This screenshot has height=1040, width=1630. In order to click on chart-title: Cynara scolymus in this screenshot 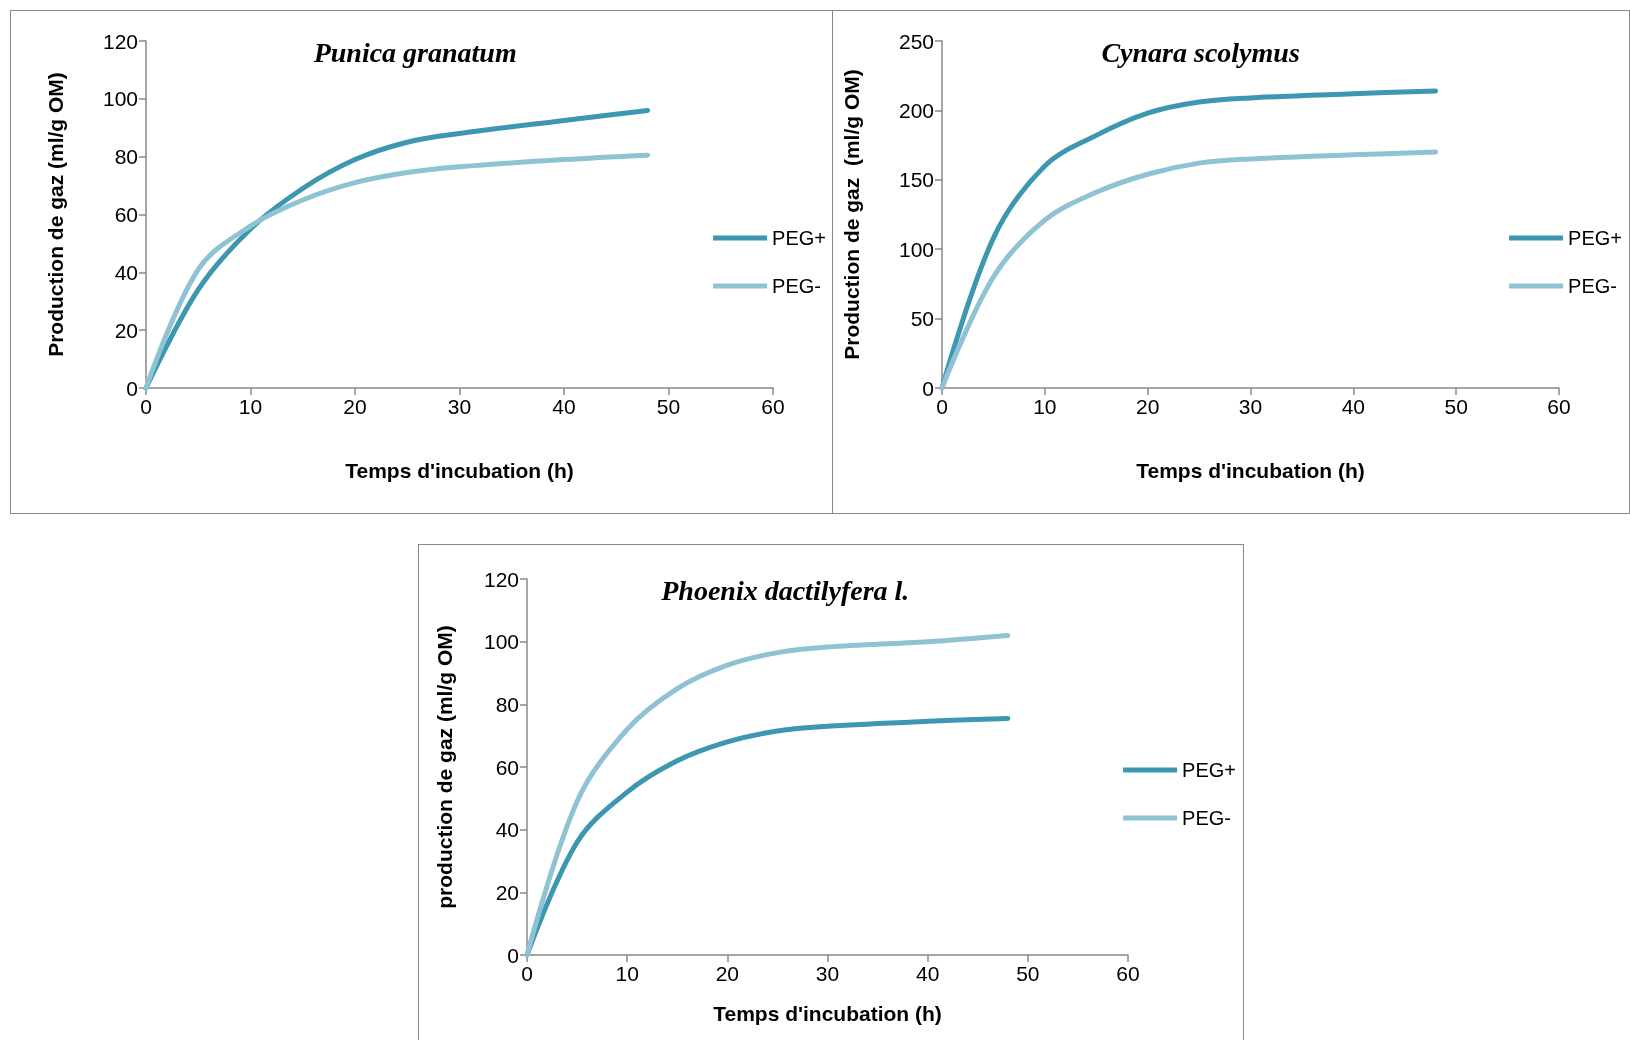, I will do `click(1200, 52)`.